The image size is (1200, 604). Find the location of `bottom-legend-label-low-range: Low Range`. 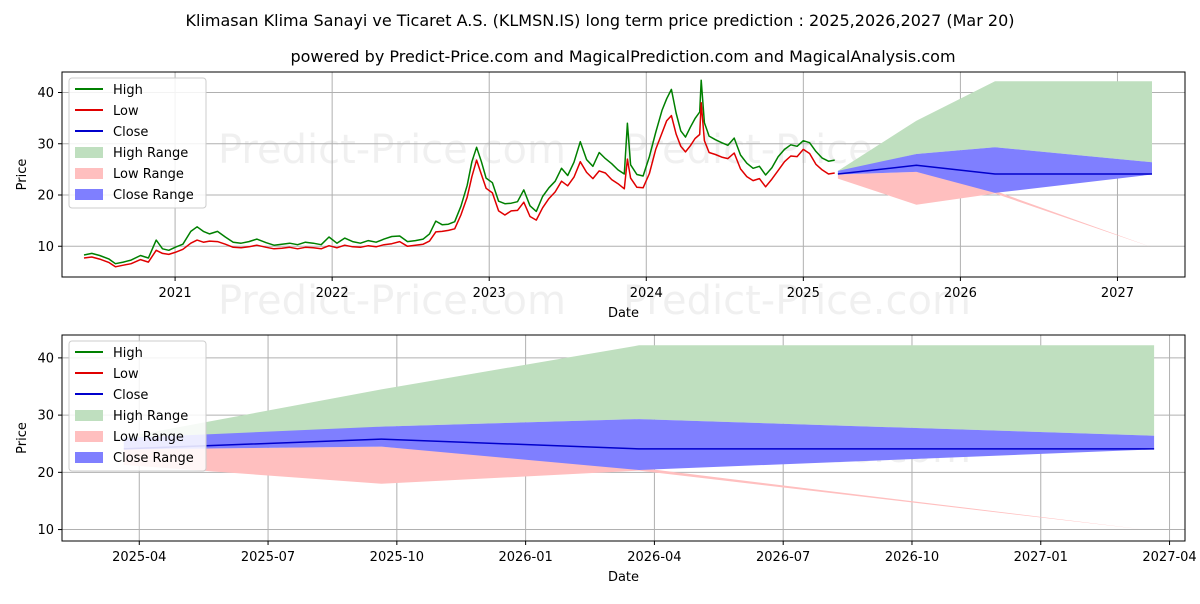

bottom-legend-label-low-range: Low Range is located at coordinates (148, 437).